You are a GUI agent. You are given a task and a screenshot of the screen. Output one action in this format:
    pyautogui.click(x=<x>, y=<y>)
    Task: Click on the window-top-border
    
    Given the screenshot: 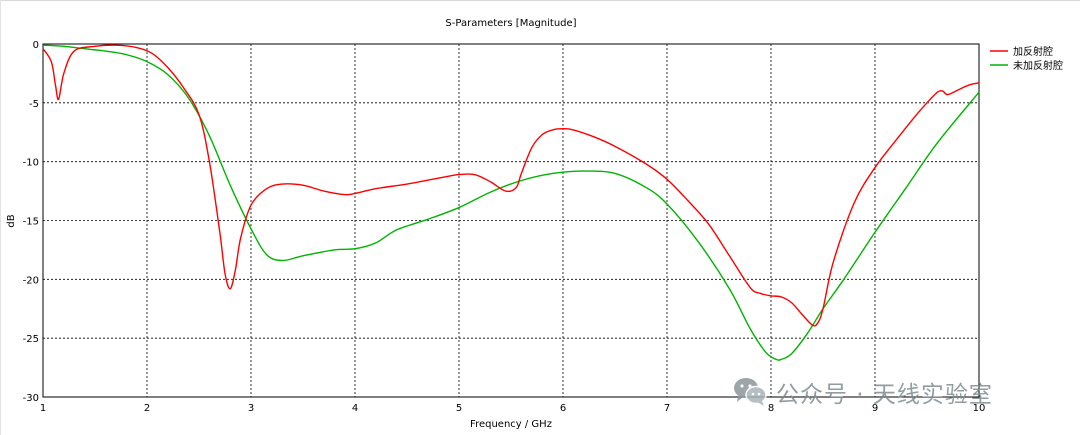 What is the action you would take?
    pyautogui.click(x=540, y=0)
    